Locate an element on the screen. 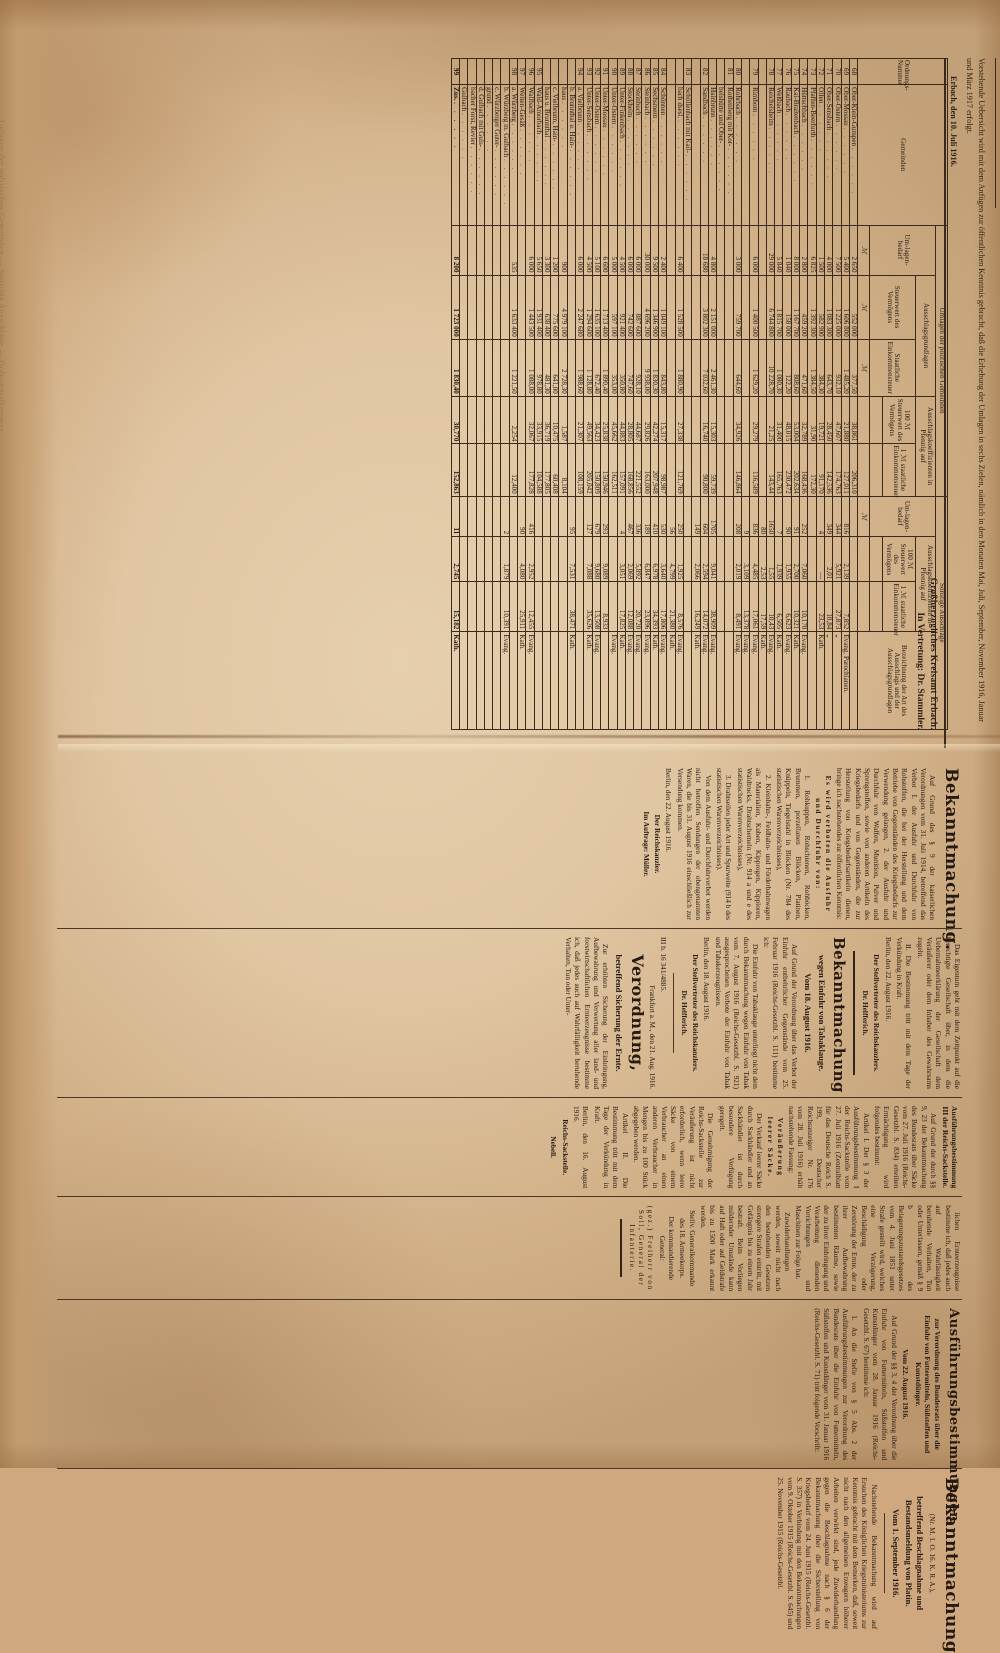  cell-steuerwert: 1 392 300 is located at coordinates (812, 307).